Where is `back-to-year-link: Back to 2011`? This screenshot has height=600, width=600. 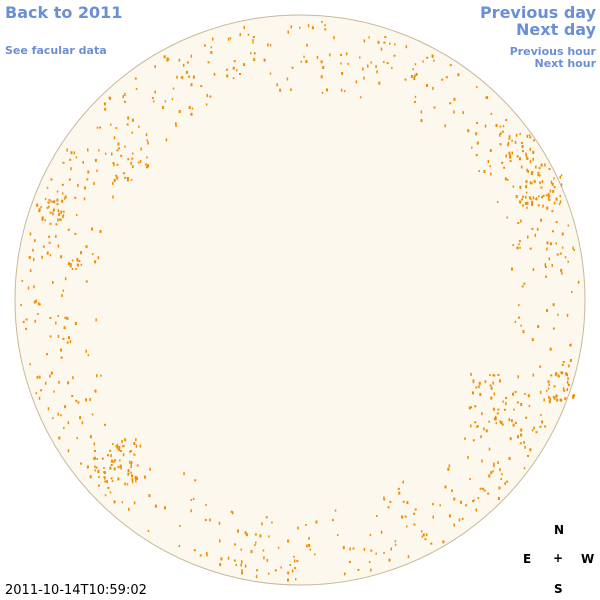 back-to-year-link: Back to 2011 is located at coordinates (64, 12).